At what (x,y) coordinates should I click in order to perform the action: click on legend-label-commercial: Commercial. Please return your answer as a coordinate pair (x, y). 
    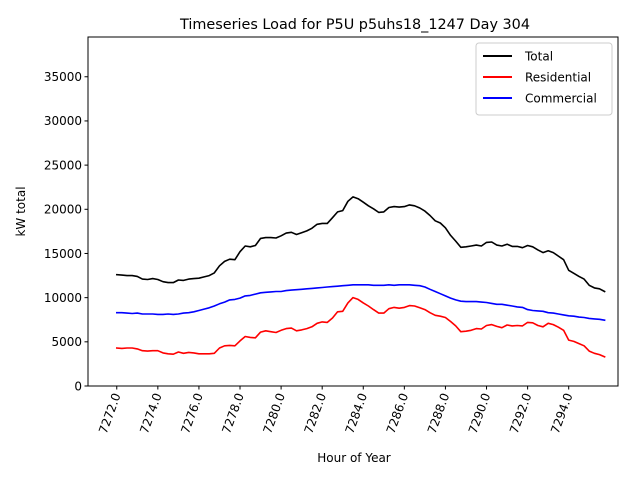
    Looking at the image, I should click on (561, 99).